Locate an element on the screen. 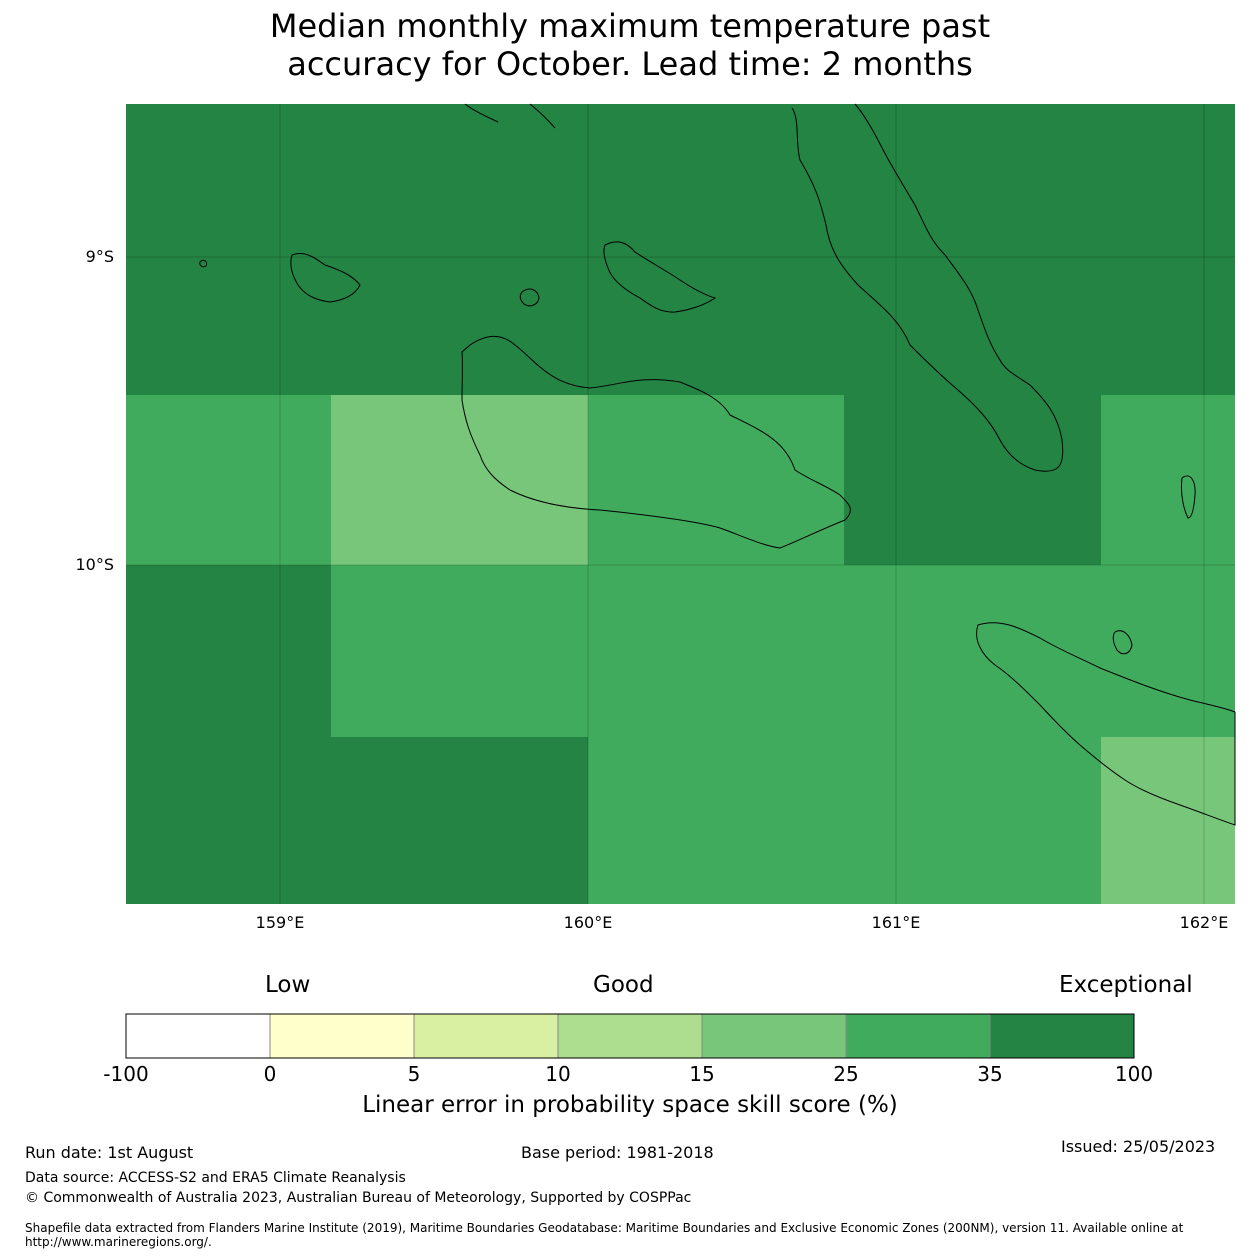  lon-label-161e: 161°E is located at coordinates (896, 922).